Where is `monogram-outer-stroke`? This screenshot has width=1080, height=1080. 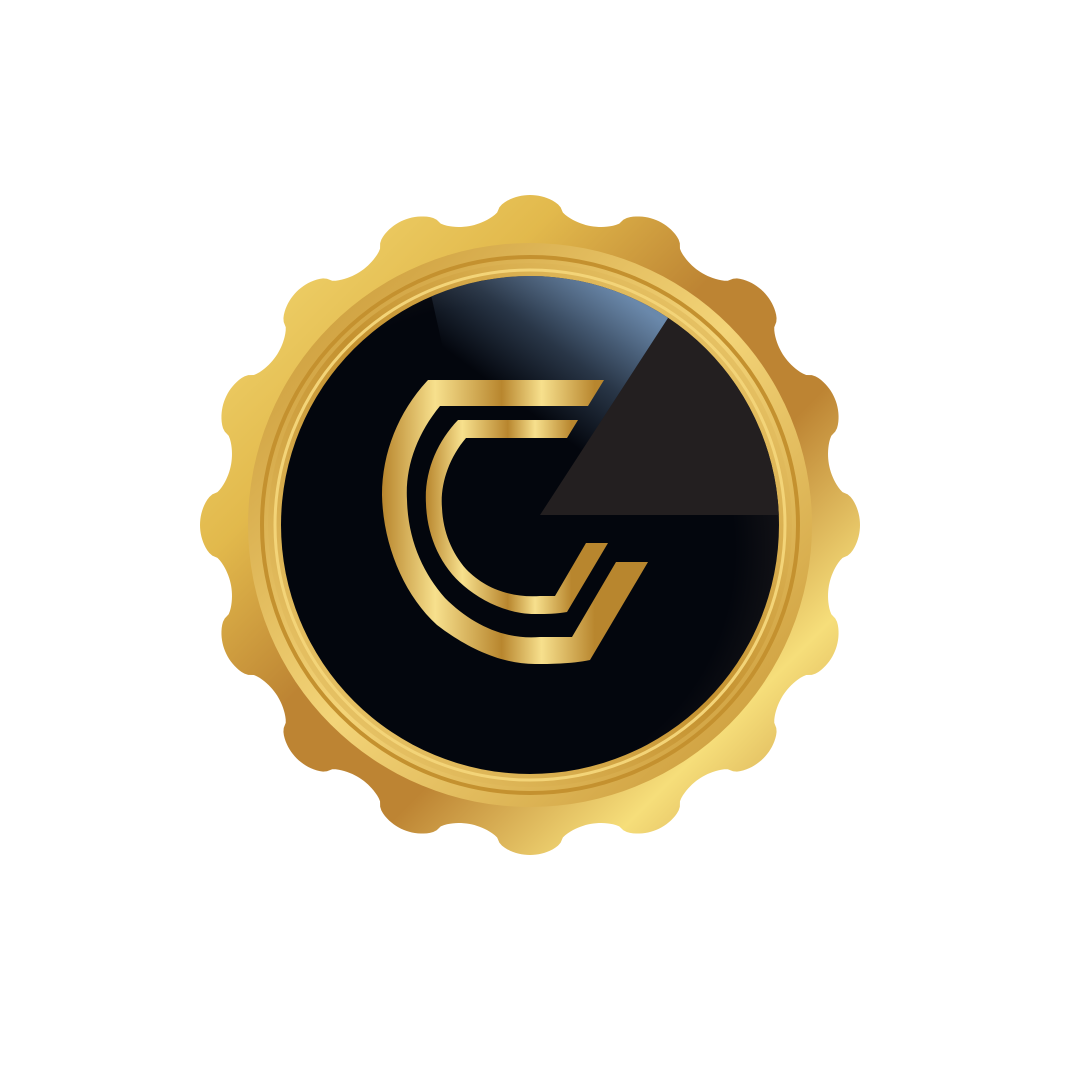
monogram-outer-stroke is located at coordinates (515, 522).